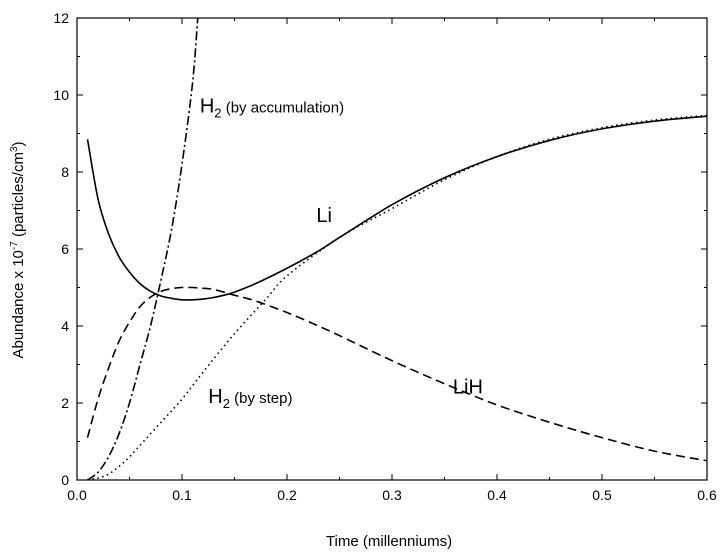 The height and width of the screenshot is (555, 720). Describe the element at coordinates (250, 398) in the screenshot. I see `annotation-h2_step: H2 (by step)` at that location.